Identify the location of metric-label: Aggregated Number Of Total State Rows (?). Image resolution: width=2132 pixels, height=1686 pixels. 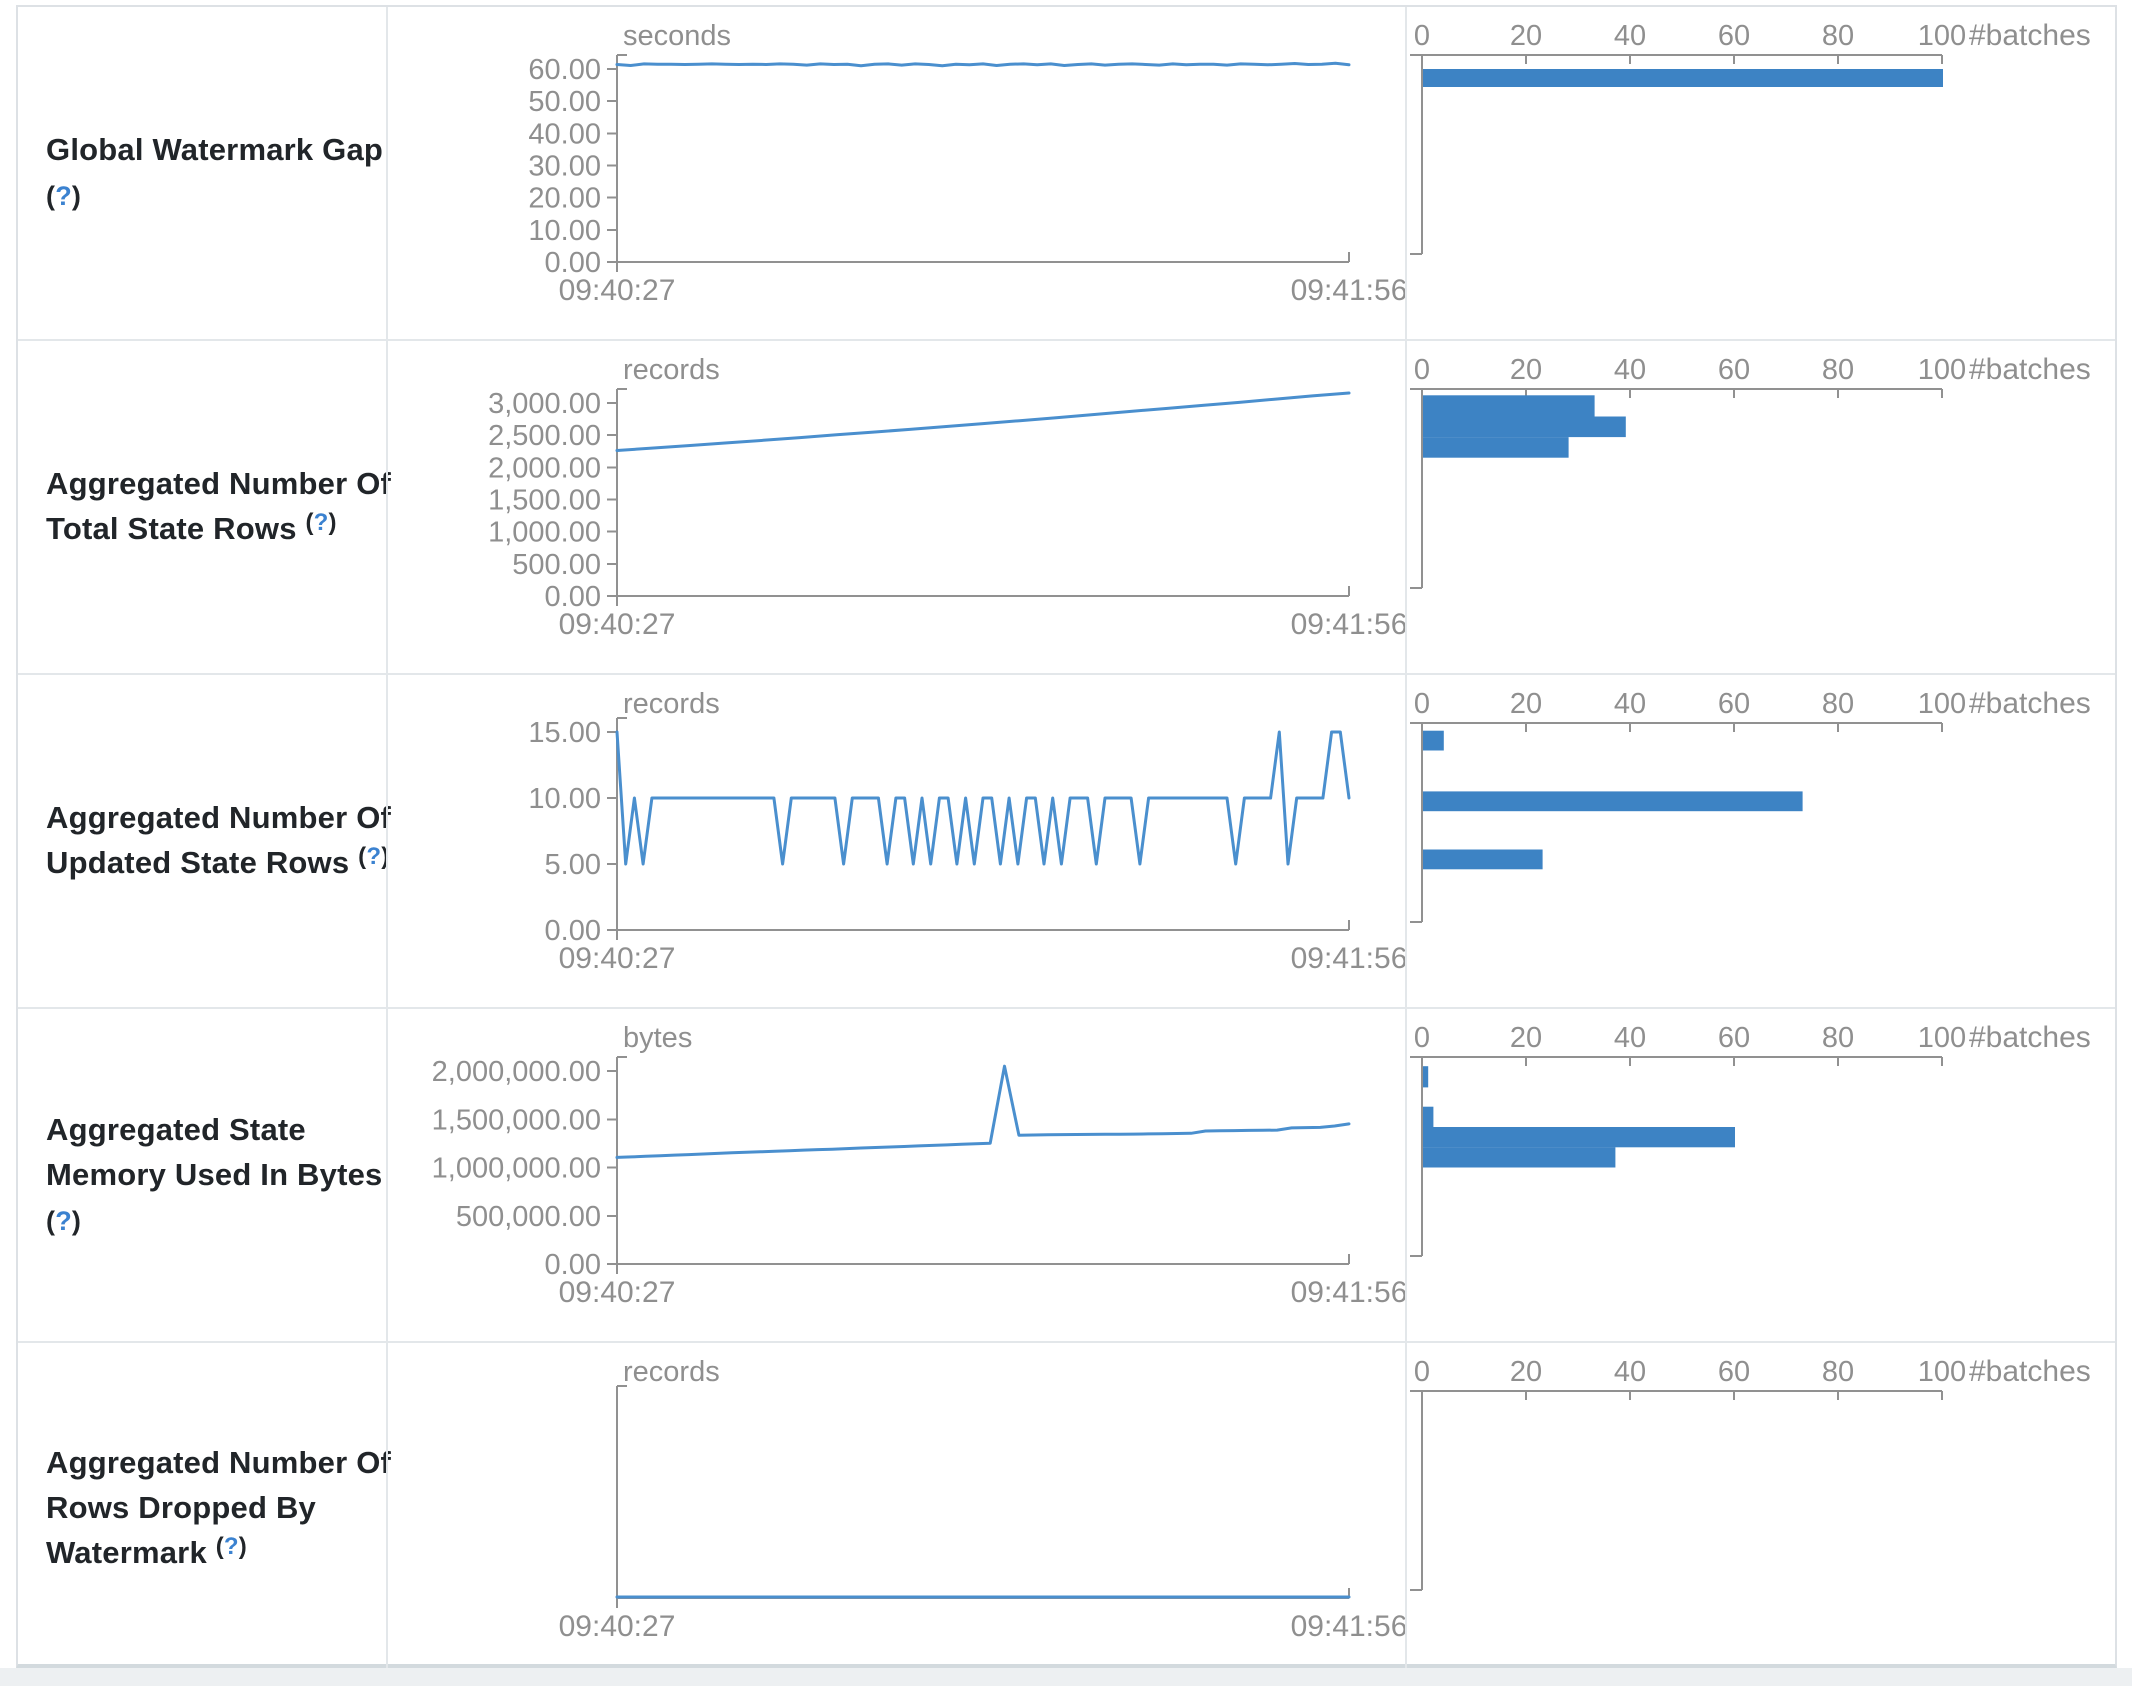
(205, 507).